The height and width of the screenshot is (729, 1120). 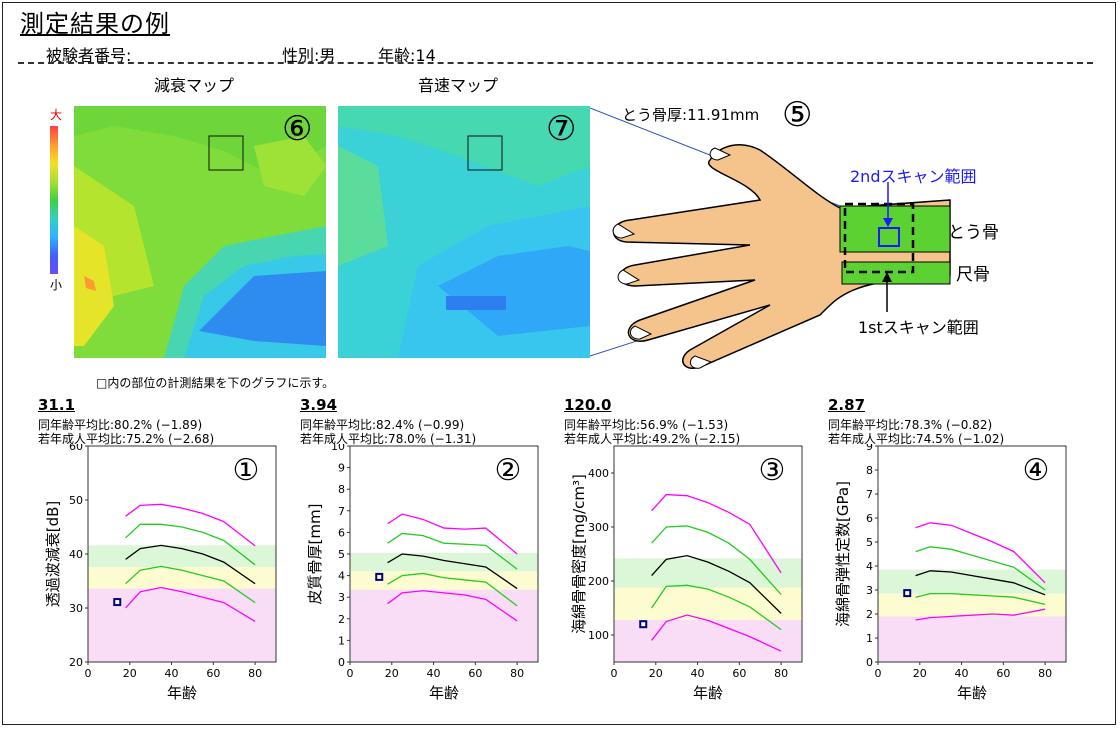 I want to click on sex-label: 性別:, so click(x=301, y=55).